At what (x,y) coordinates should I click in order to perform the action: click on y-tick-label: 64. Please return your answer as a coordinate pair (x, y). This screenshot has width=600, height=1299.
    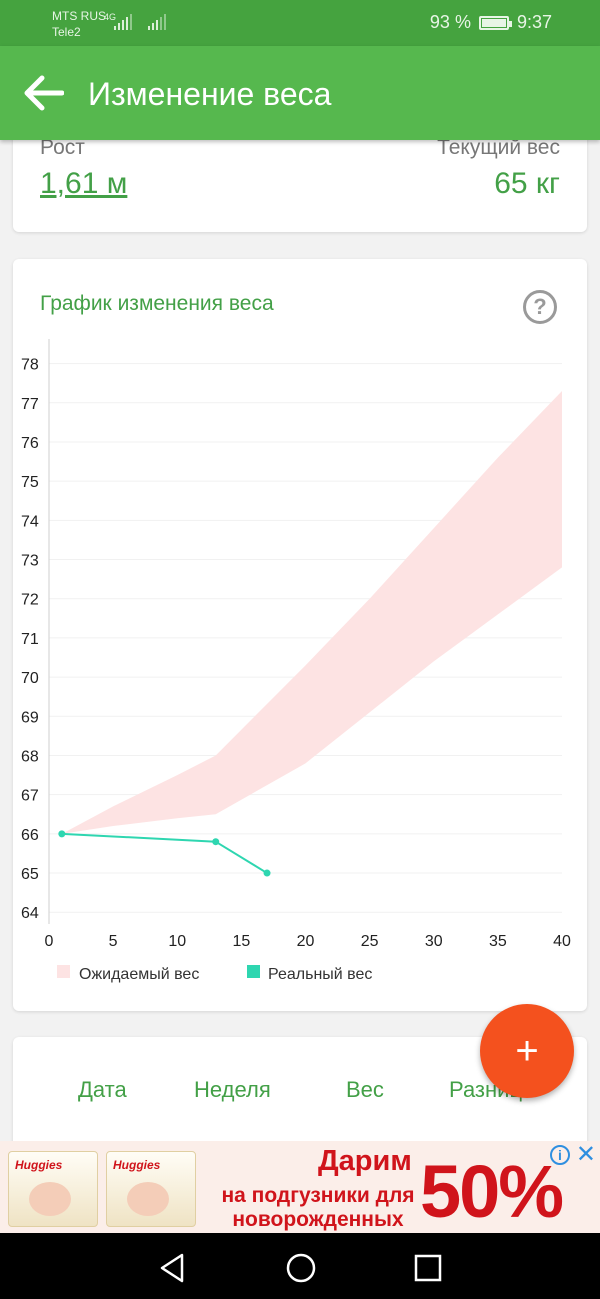
    Looking at the image, I should click on (30, 913).